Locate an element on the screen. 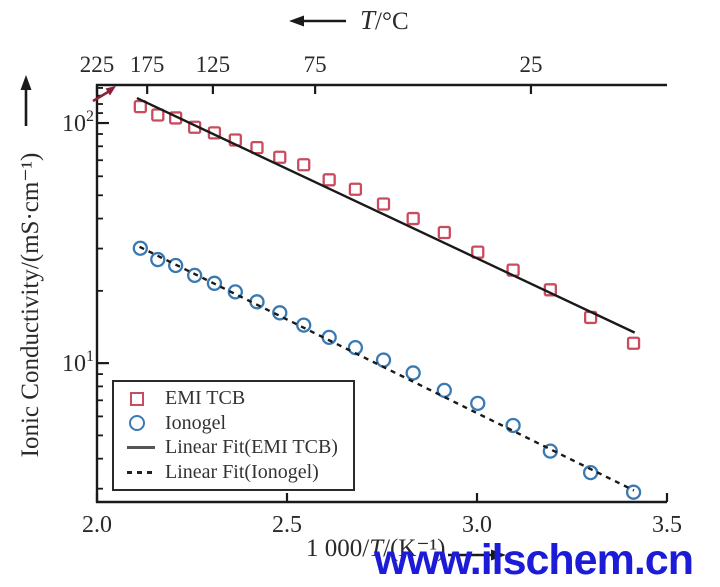  legend-item-fit-ionogel: Linear Fit(Ionogel) is located at coordinates (236, 472).